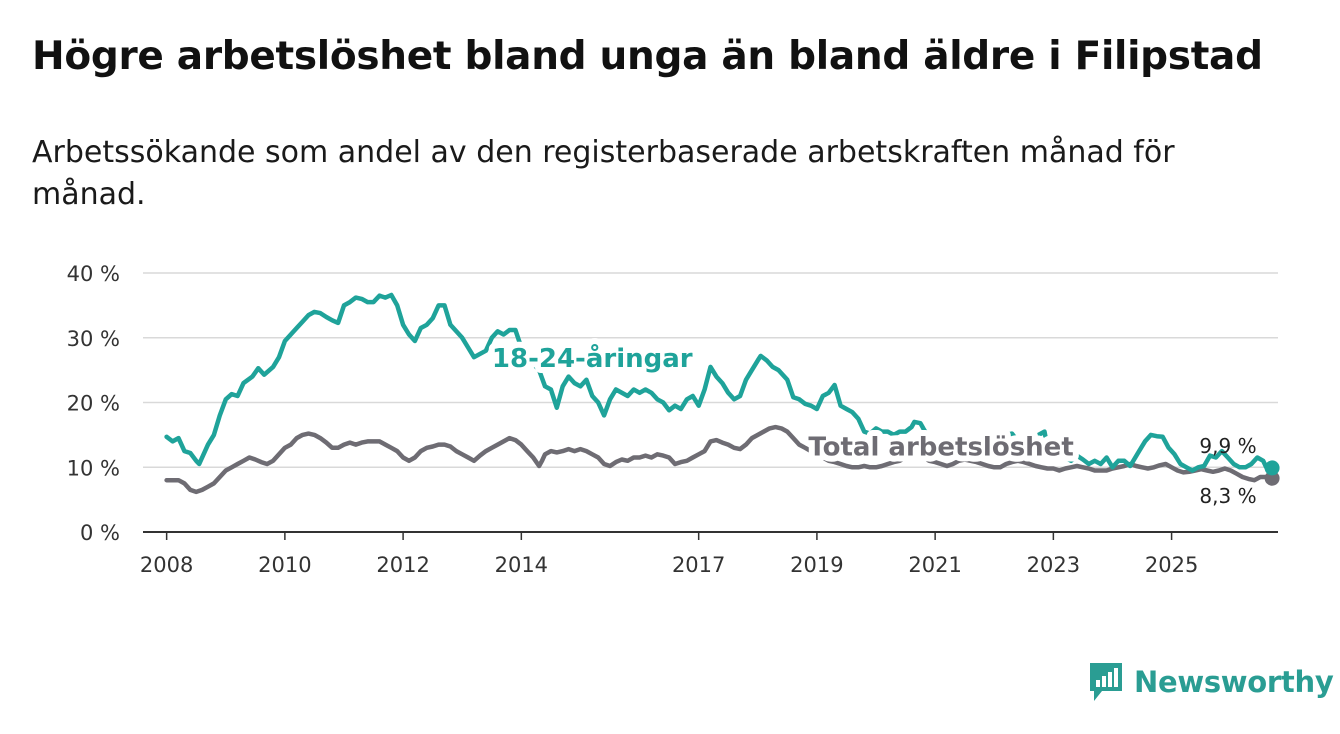  I want to click on x-tick-label: 2012, so click(402, 565).